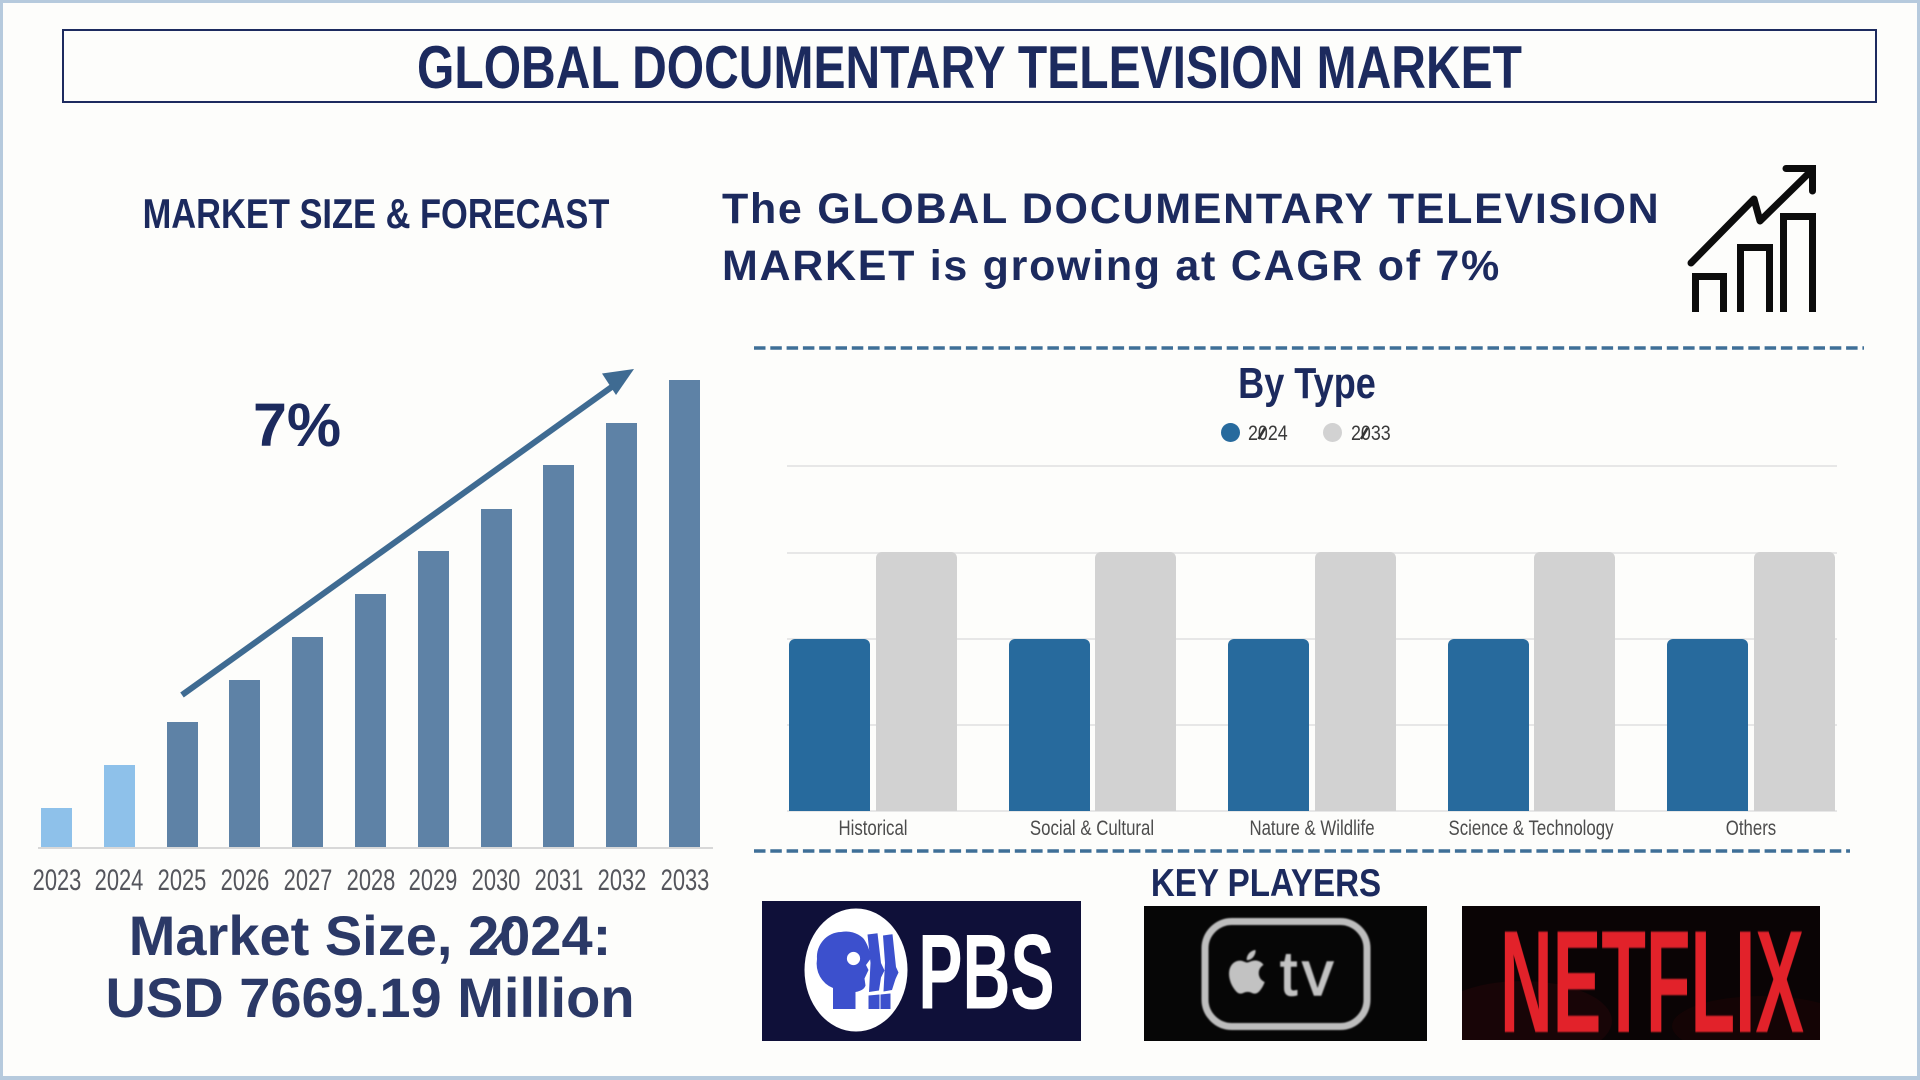  I want to click on svg-text: NETFLIX, so click(1652, 973).